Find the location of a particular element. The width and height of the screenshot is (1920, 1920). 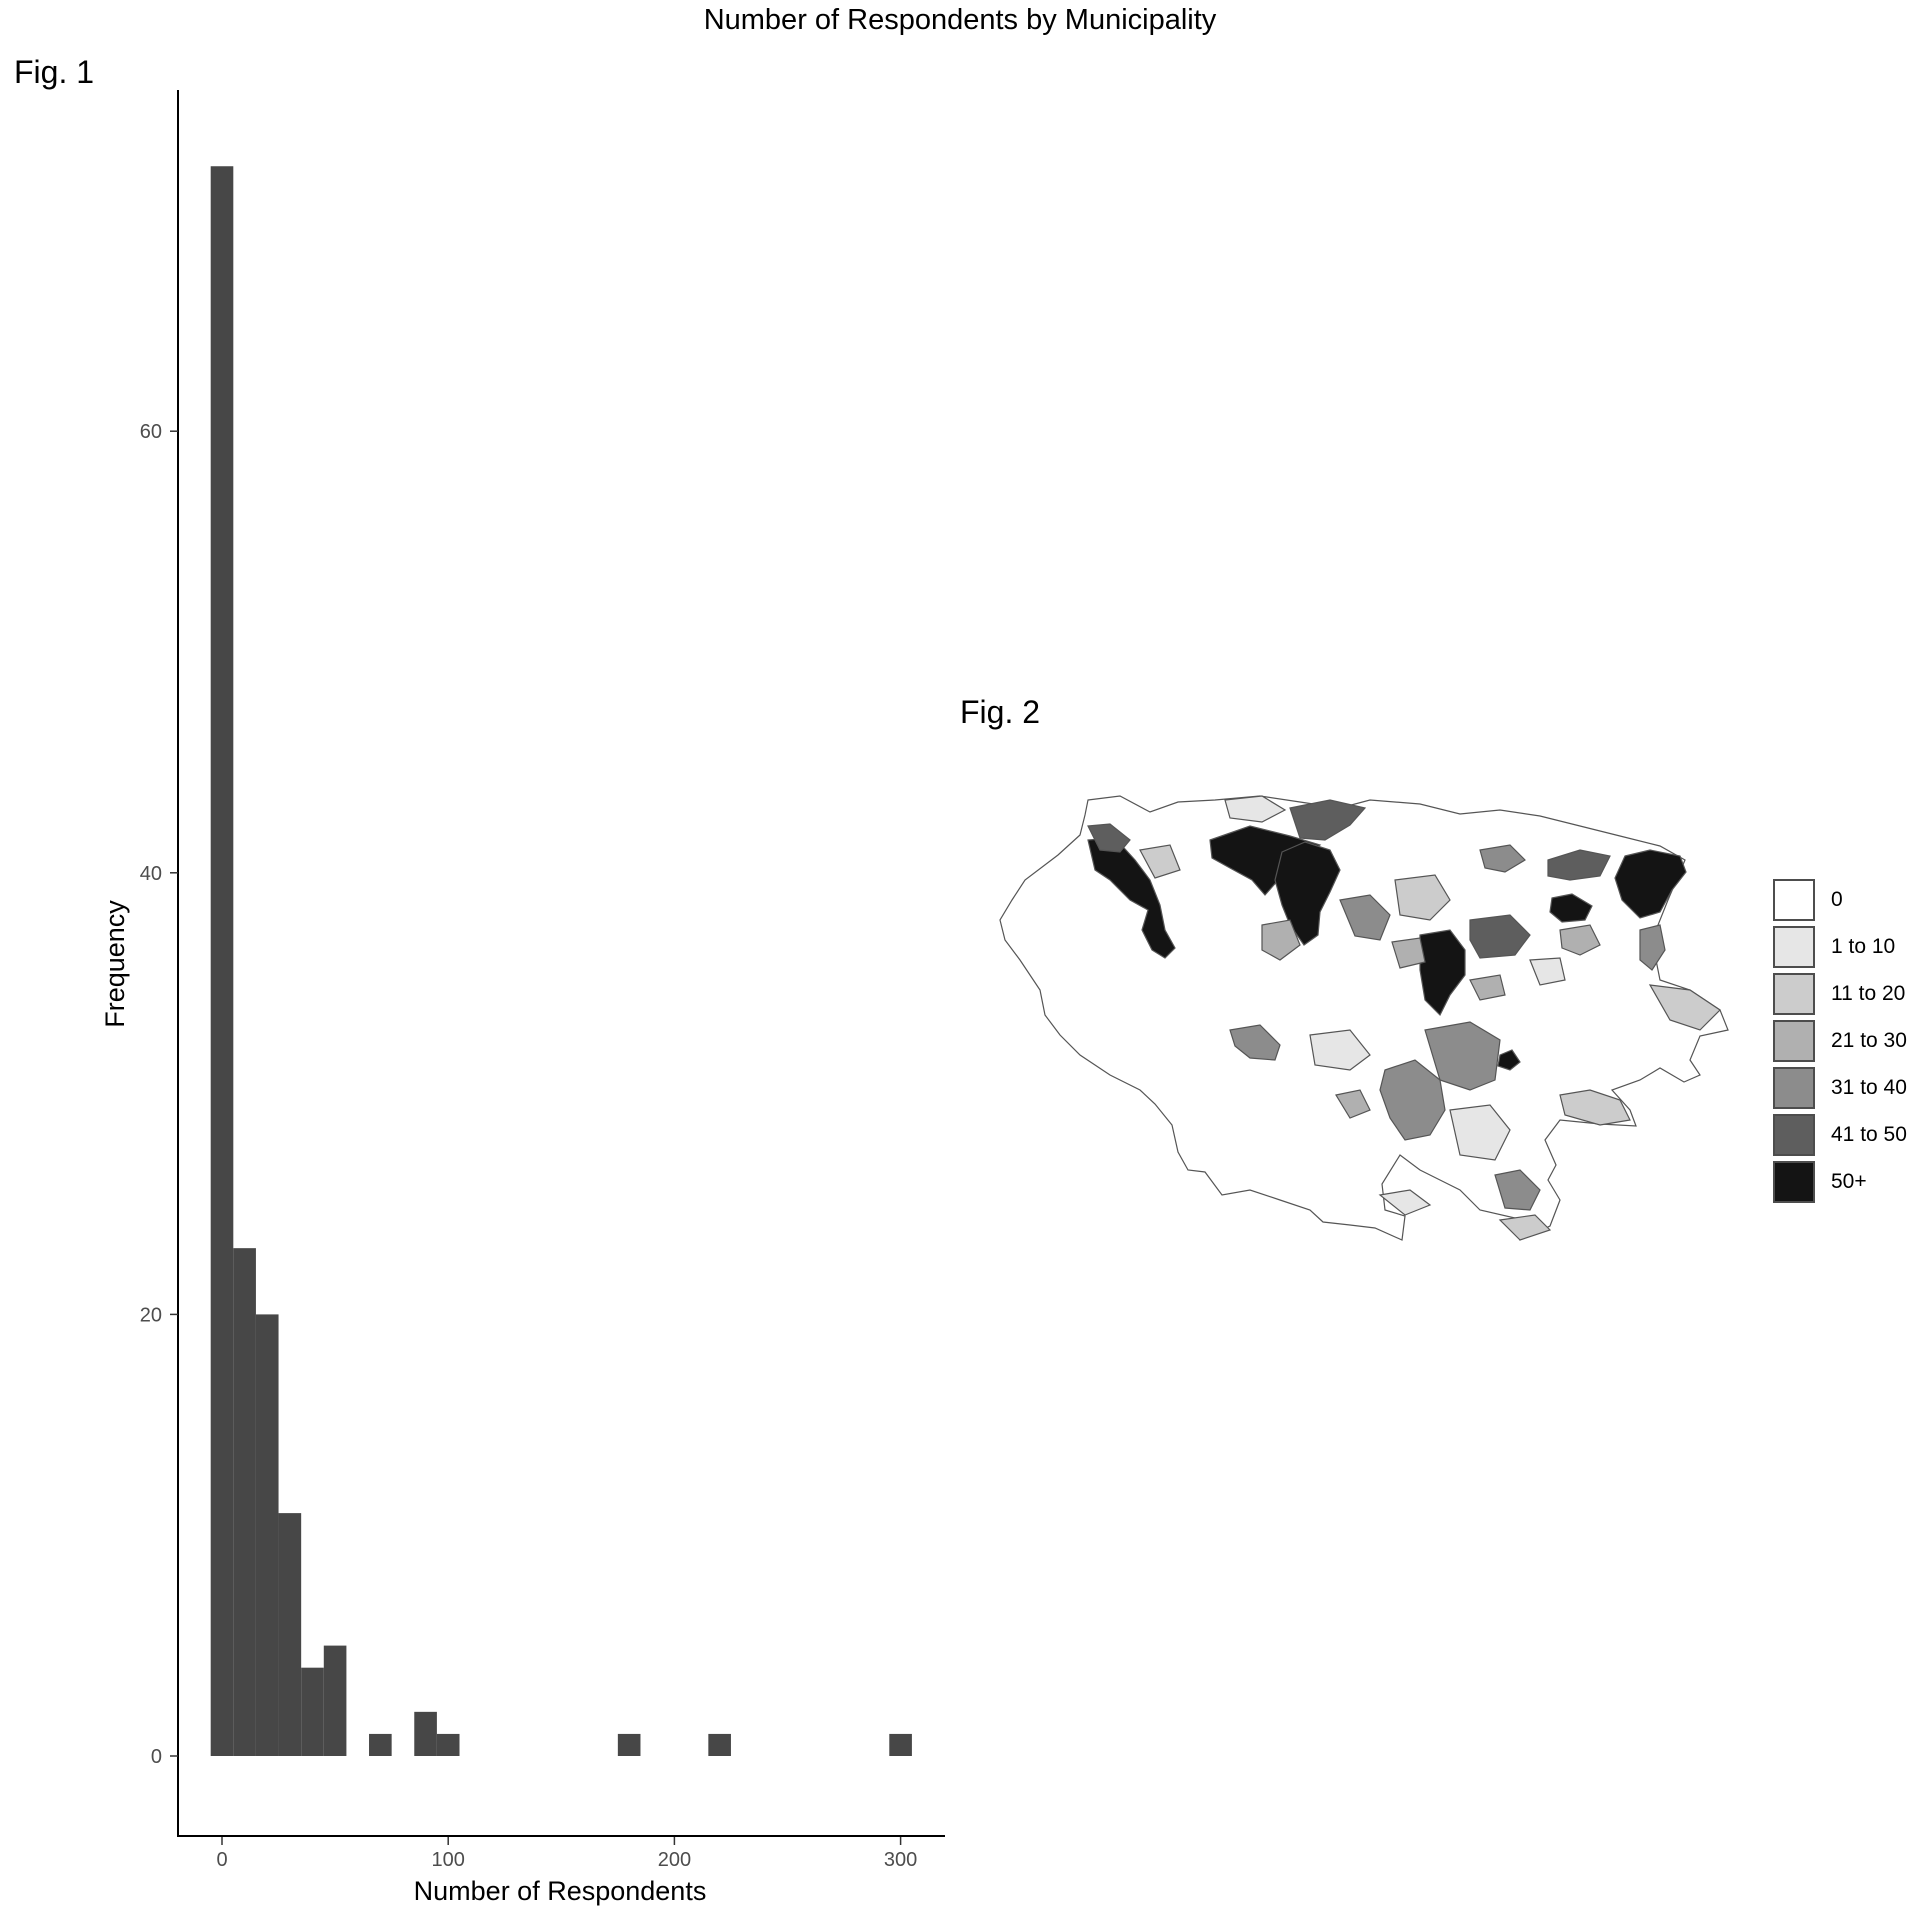

region-1-10-e is located at coordinates (1547, 971).